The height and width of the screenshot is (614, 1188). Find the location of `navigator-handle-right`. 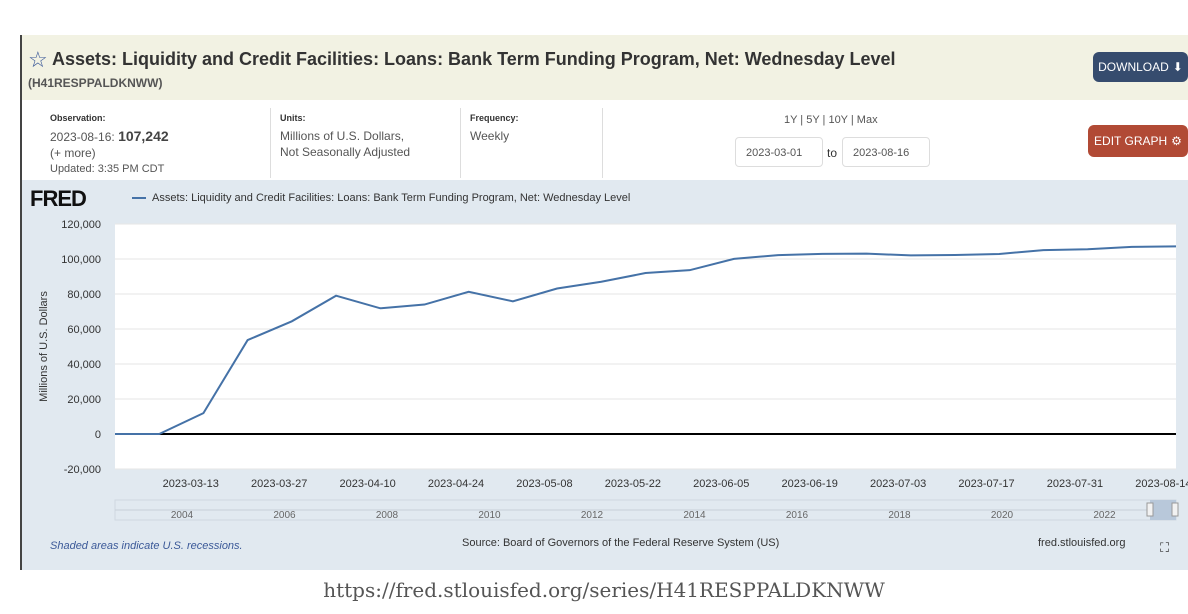

navigator-handle-right is located at coordinates (1175, 509).